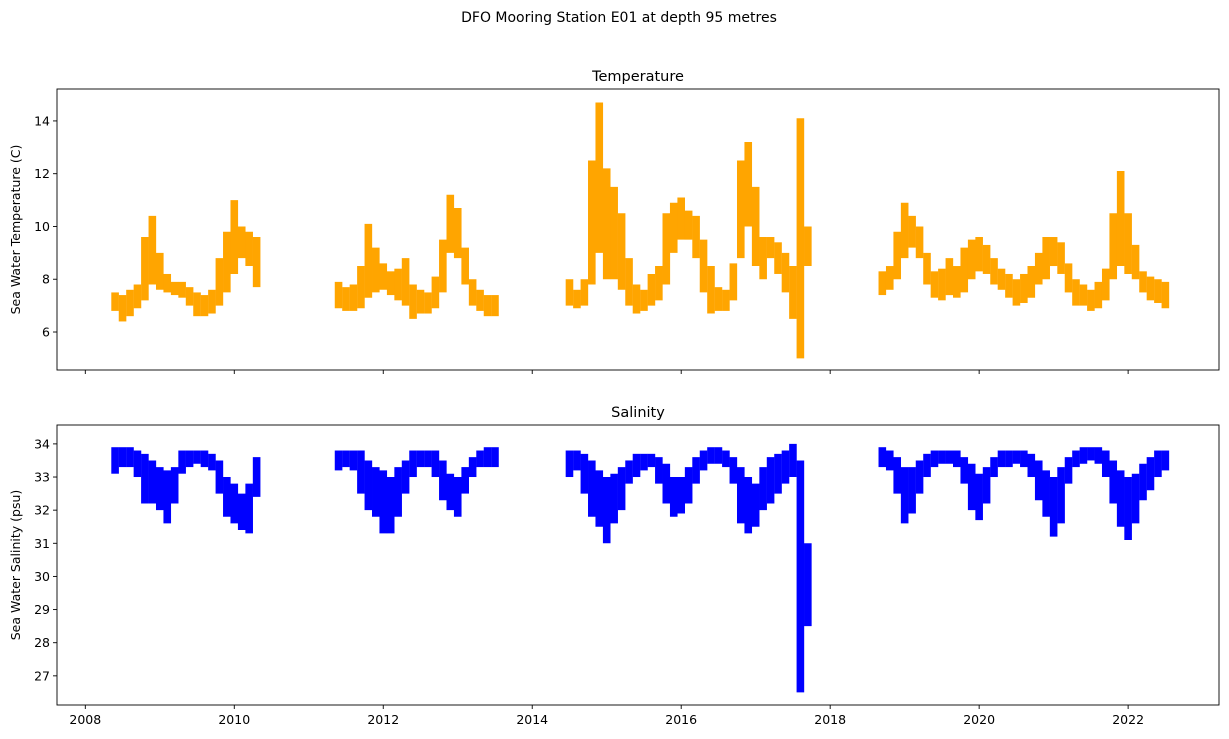  Describe the element at coordinates (42, 609) in the screenshot. I see `y-tick-label: 29` at that location.